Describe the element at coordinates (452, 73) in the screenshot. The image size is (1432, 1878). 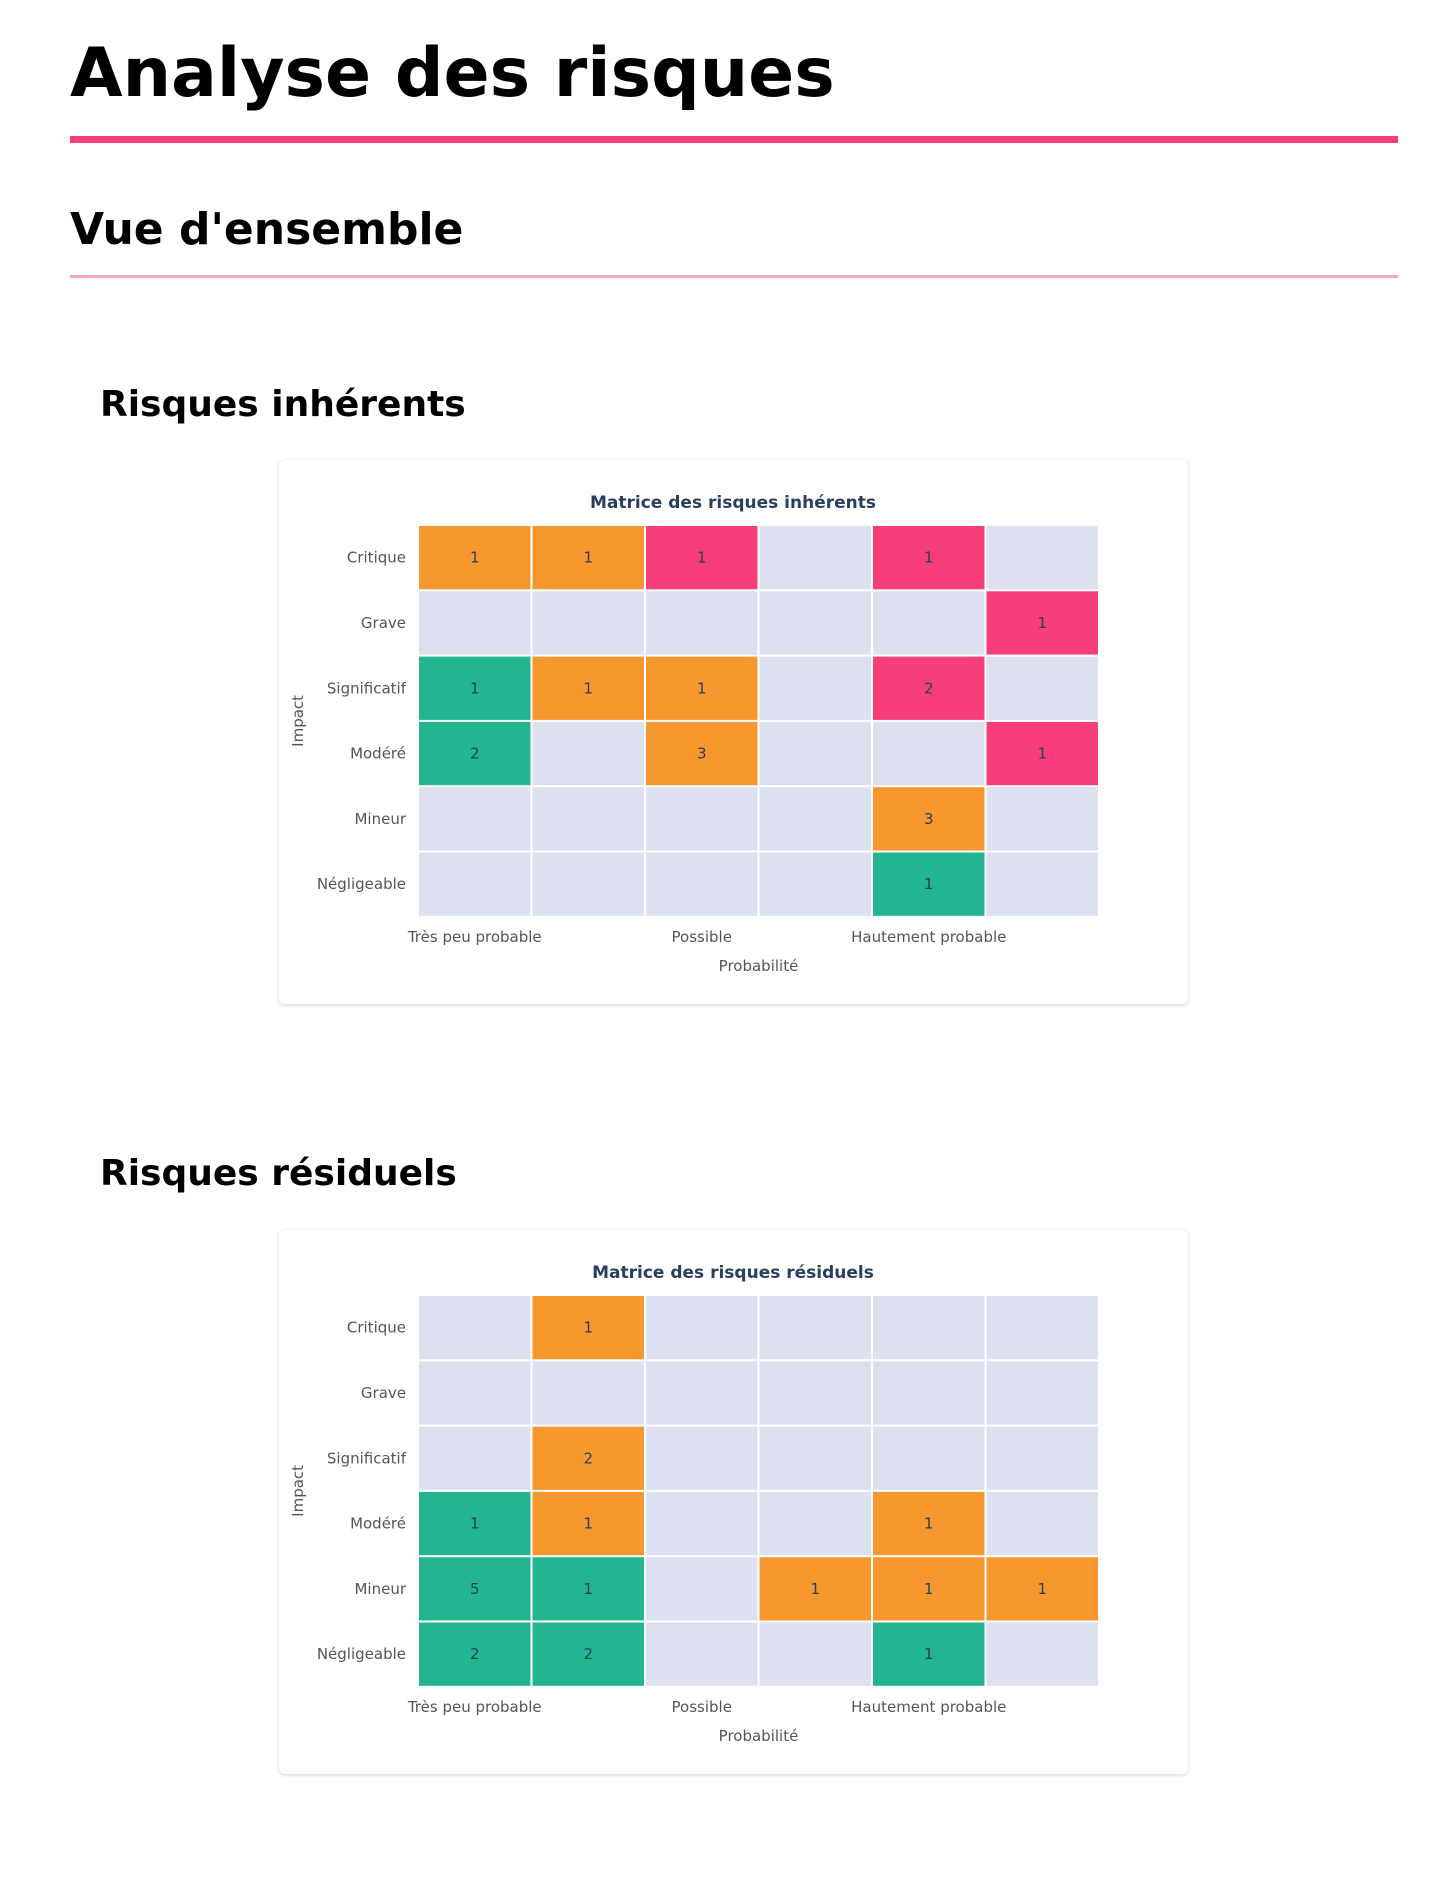
I see `page-title: Analyse des risques` at that location.